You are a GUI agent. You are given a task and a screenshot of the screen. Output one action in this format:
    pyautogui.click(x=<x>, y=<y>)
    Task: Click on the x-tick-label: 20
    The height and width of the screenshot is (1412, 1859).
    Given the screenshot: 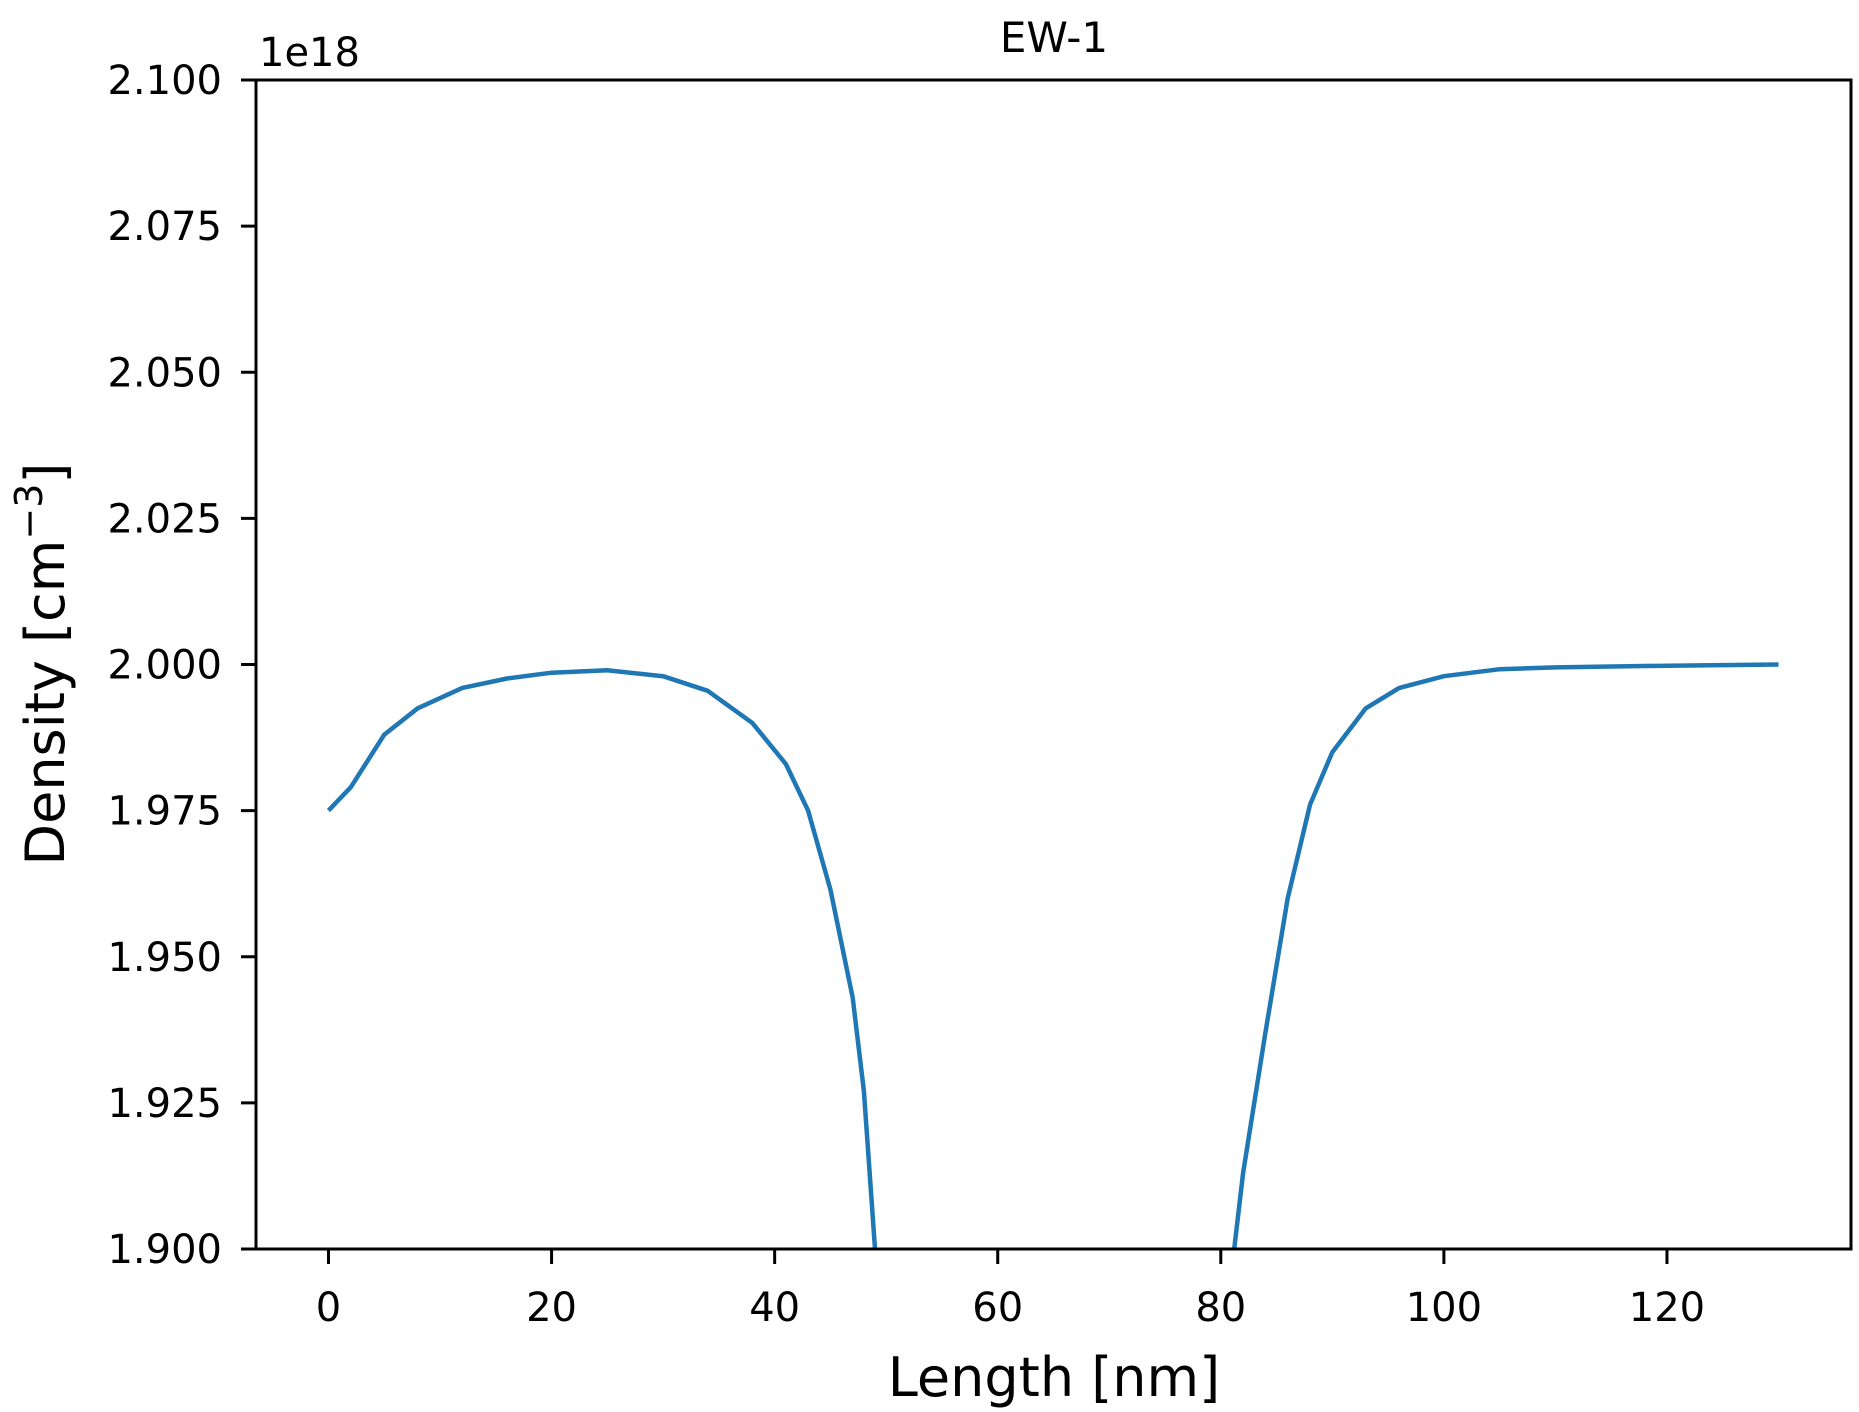 What is the action you would take?
    pyautogui.click(x=551, y=1308)
    